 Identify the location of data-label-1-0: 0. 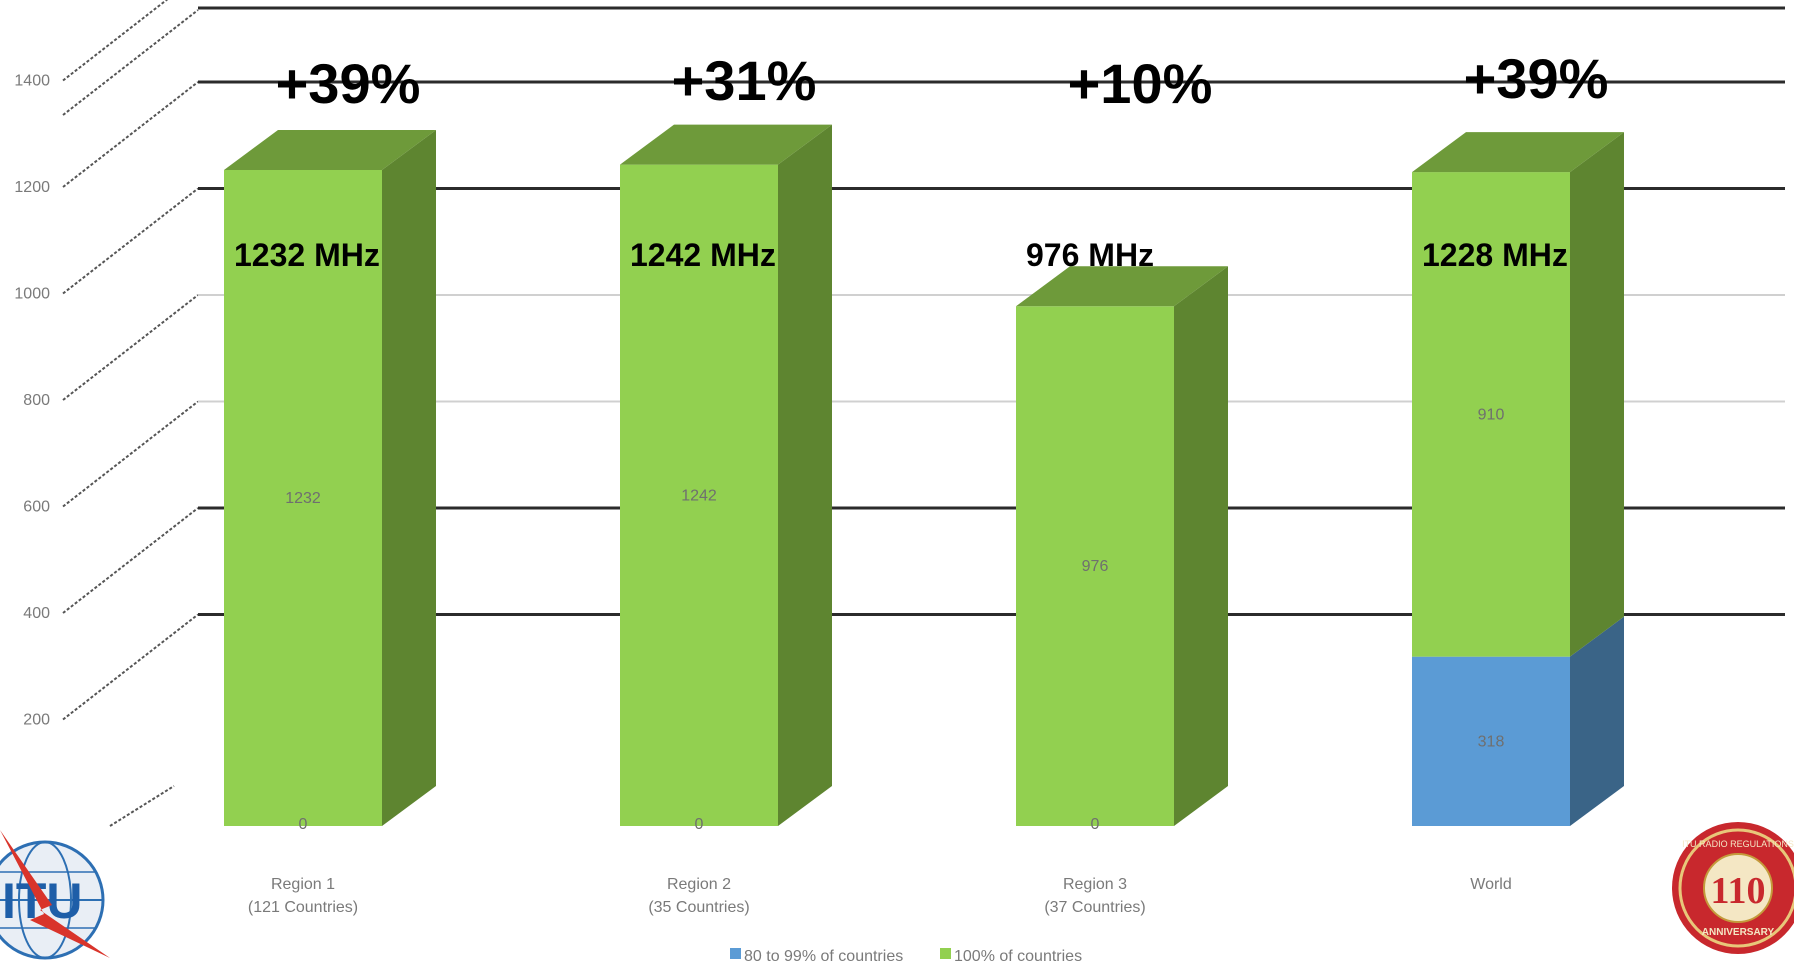
(699, 824).